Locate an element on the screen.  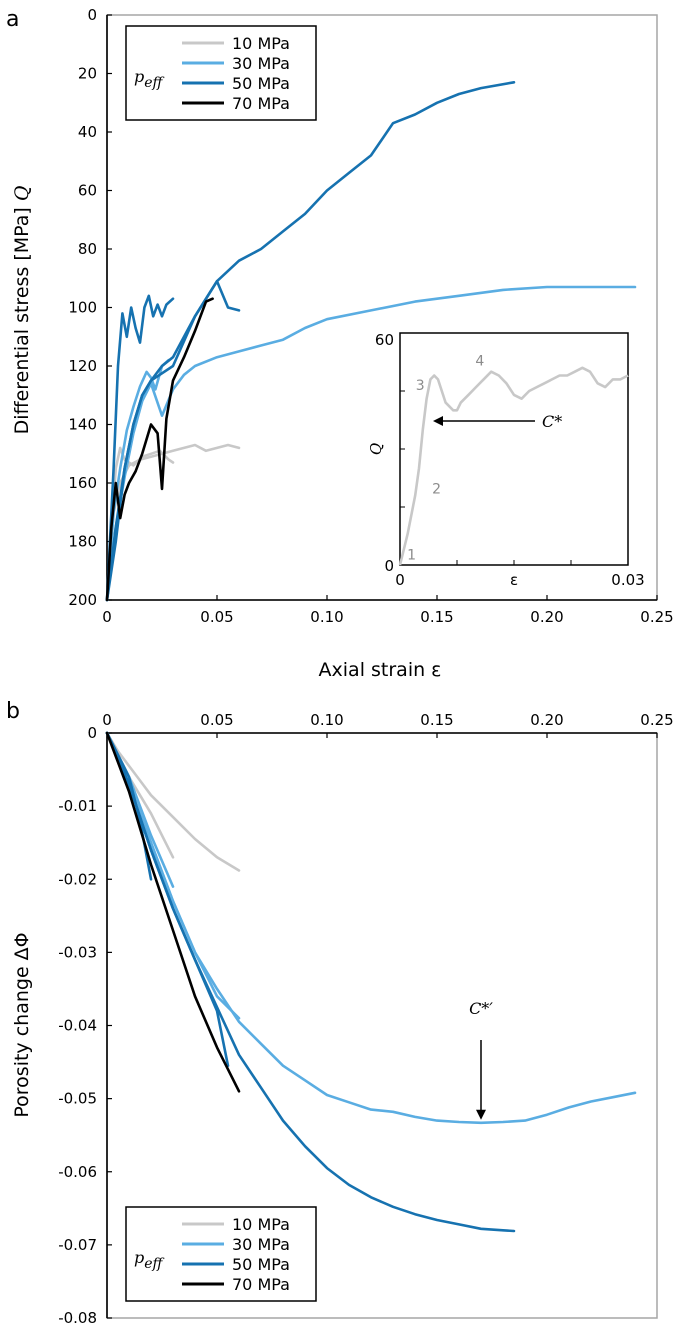
y-tick-label: 140 is located at coordinates (82, 425).